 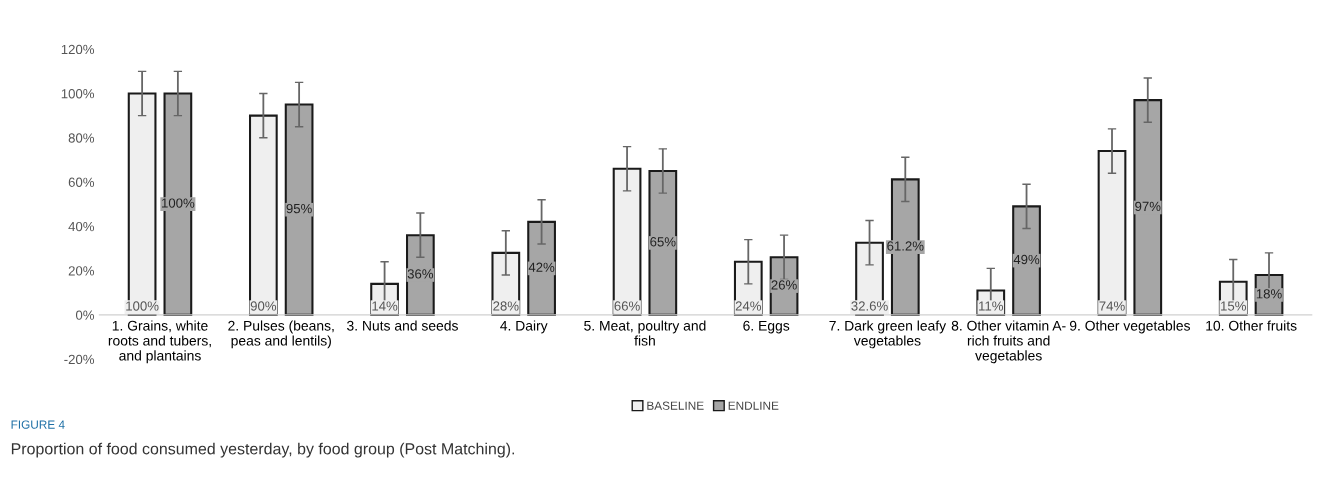 What do you see at coordinates (506, 306) in the screenshot?
I see `data-label: 28%` at bounding box center [506, 306].